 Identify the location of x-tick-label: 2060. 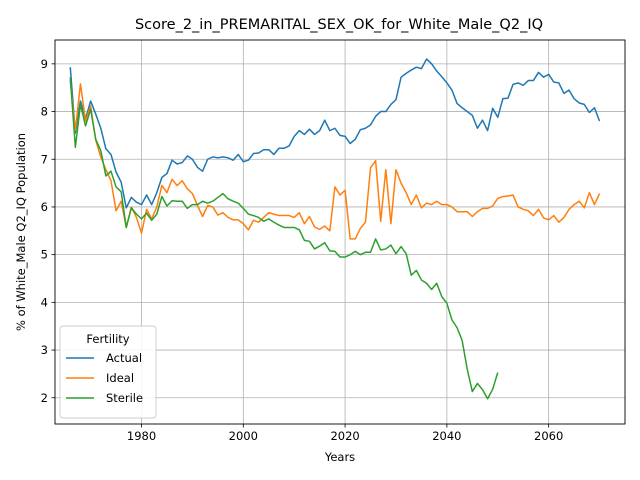
(548, 436).